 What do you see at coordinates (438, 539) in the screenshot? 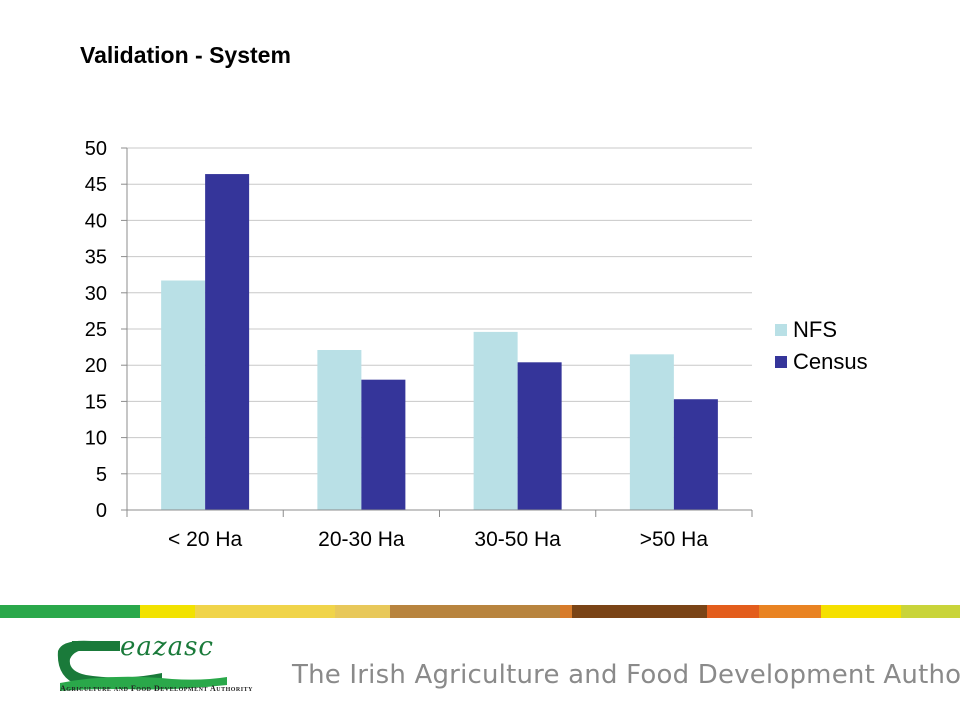
I see `x-tick-labels: < 20 Ha 20-30 Ha 30-50 Ha >50 Ha` at bounding box center [438, 539].